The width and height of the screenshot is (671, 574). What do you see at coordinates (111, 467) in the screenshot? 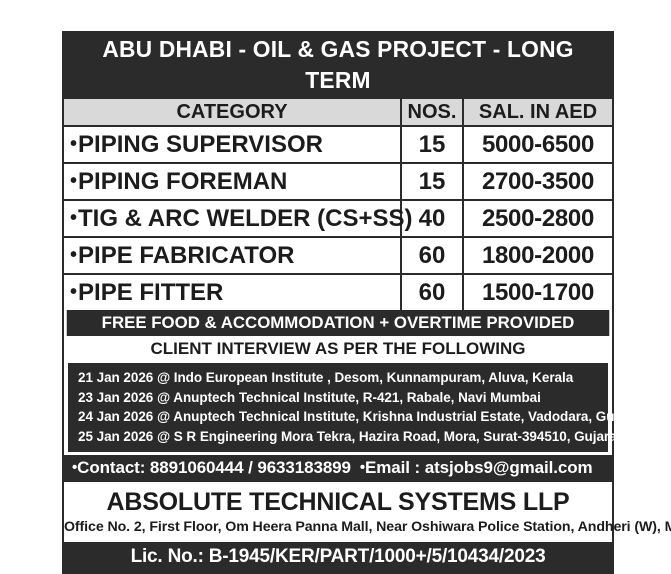
I see `contact-label: Contact:` at bounding box center [111, 467].